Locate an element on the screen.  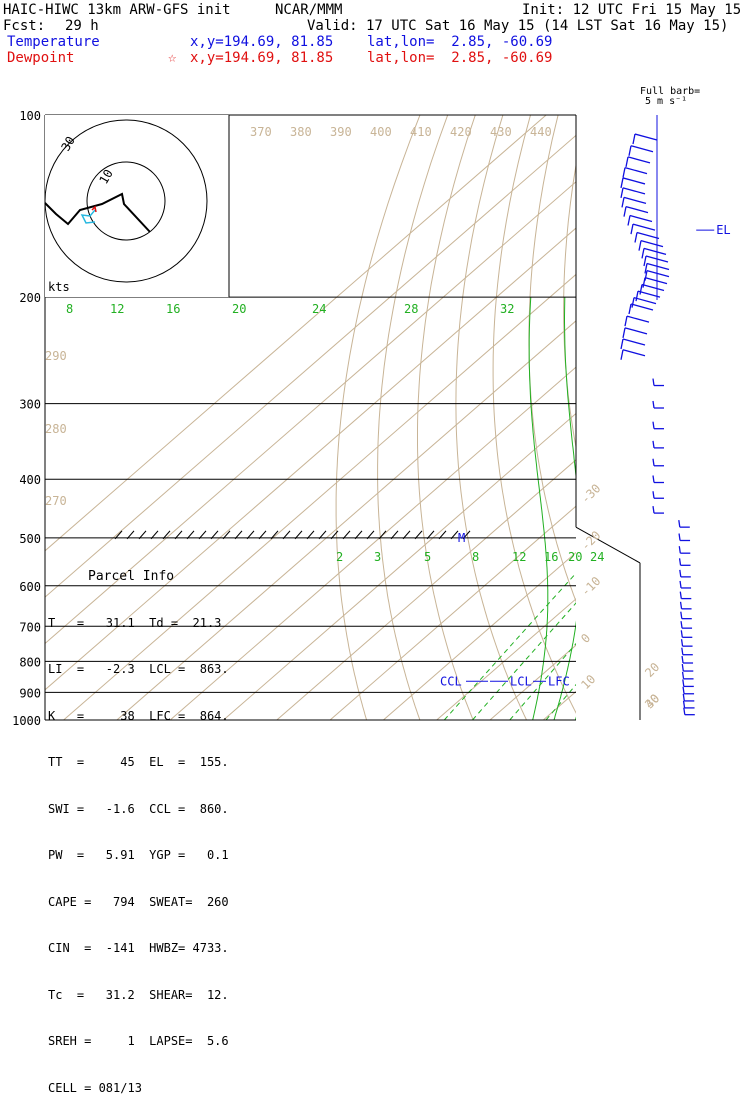
saturated-adiabat-label: 28 is located at coordinates (411, 309).